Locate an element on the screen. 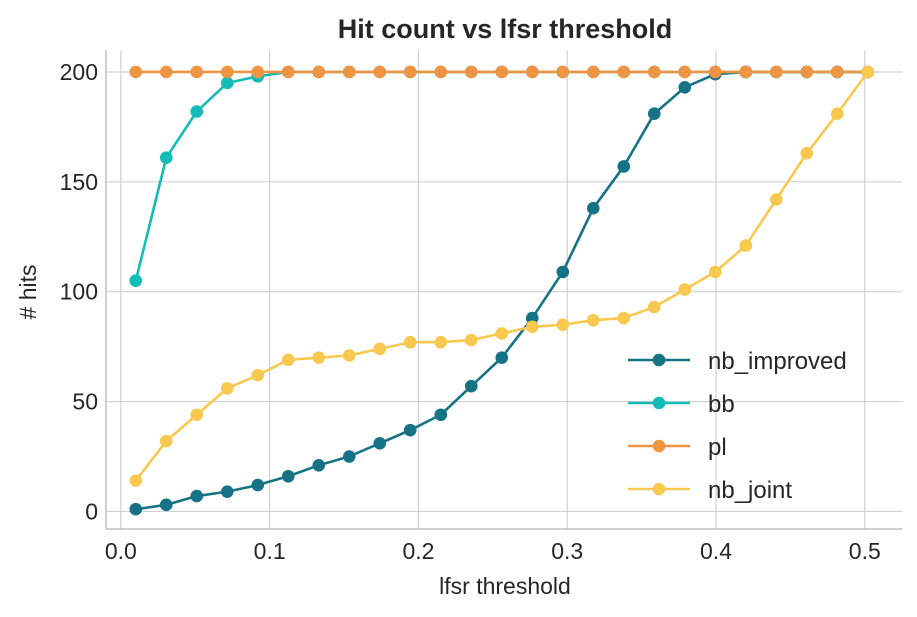 The height and width of the screenshot is (617, 917). legend-label: pl is located at coordinates (717, 447).